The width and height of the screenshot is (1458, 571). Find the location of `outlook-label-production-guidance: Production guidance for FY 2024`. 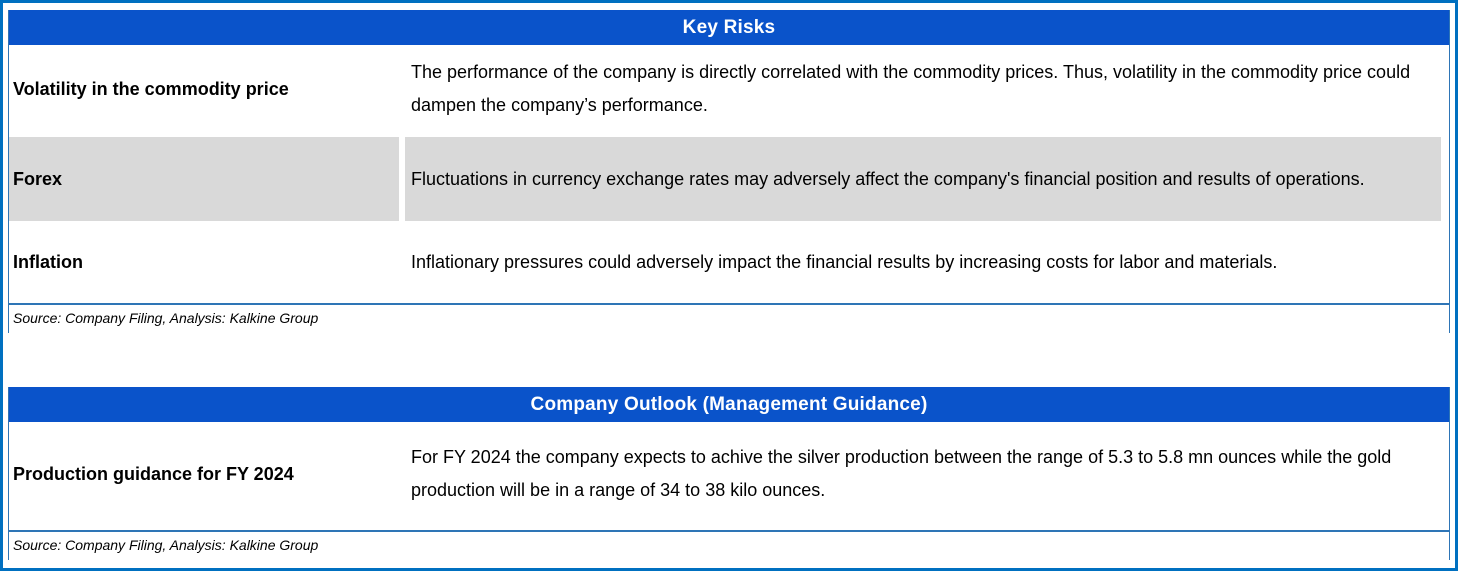

outlook-label-production-guidance: Production guidance for FY 2024 is located at coordinates (204, 474).